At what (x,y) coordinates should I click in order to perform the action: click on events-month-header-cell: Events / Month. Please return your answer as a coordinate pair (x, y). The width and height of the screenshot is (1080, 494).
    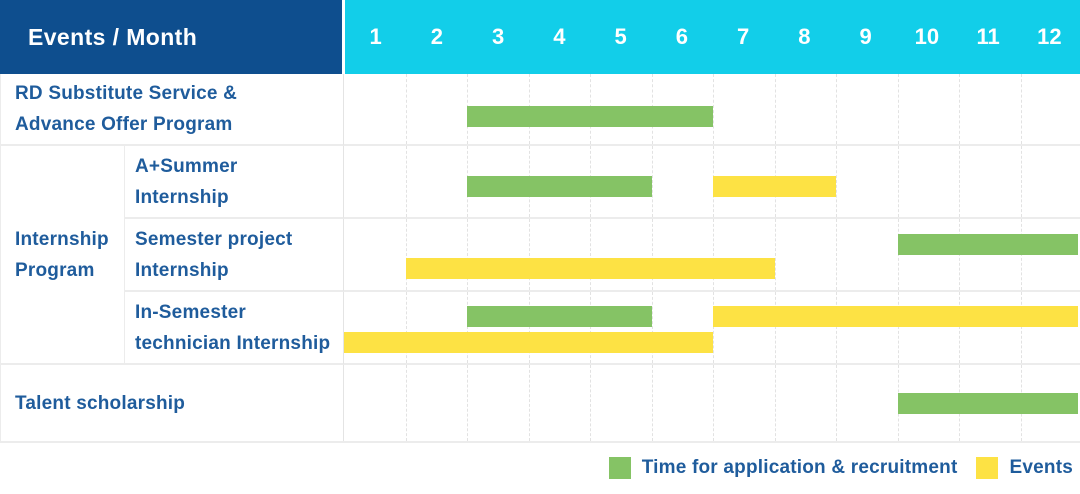
    Looking at the image, I should click on (171, 37).